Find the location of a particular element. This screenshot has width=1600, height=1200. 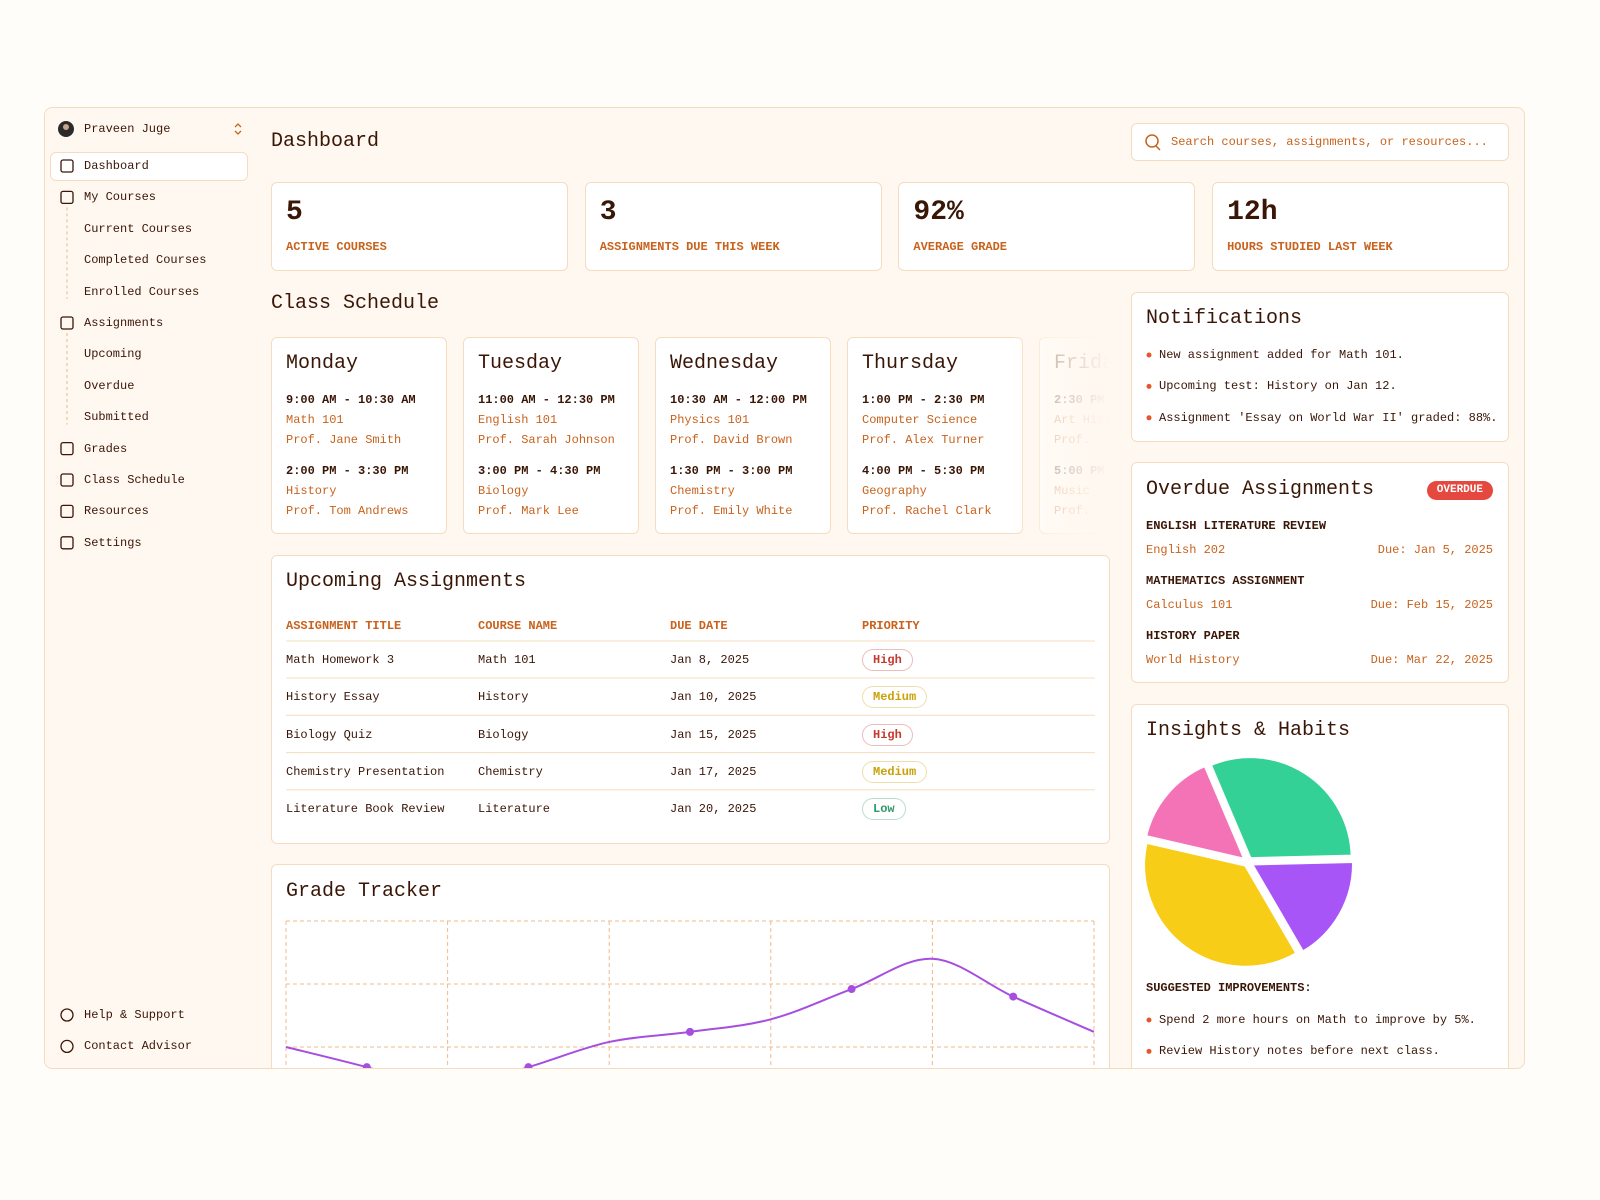

avatar-face is located at coordinates (66, 127).